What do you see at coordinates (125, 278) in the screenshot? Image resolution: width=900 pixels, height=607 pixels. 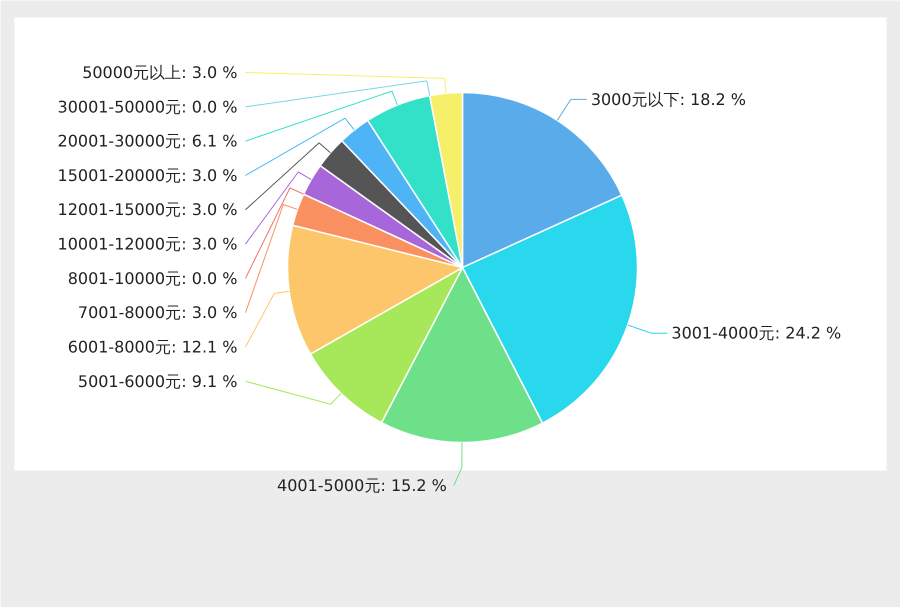 I see `category-label: 8001-10000元` at bounding box center [125, 278].